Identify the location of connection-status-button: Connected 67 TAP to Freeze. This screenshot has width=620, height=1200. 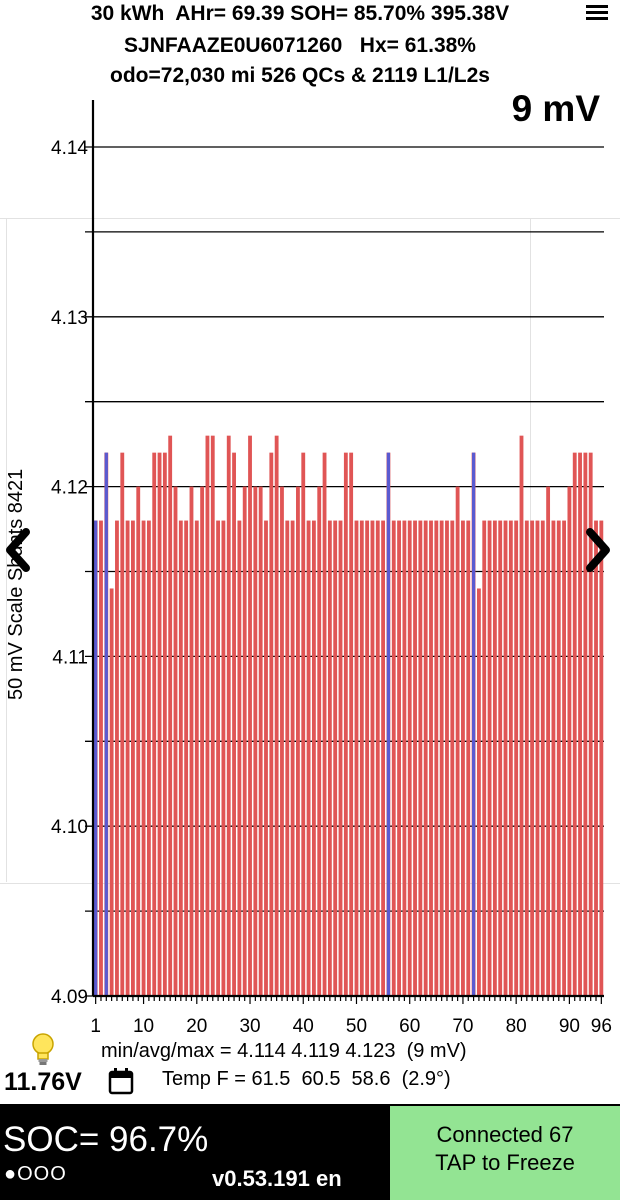
(505, 1153).